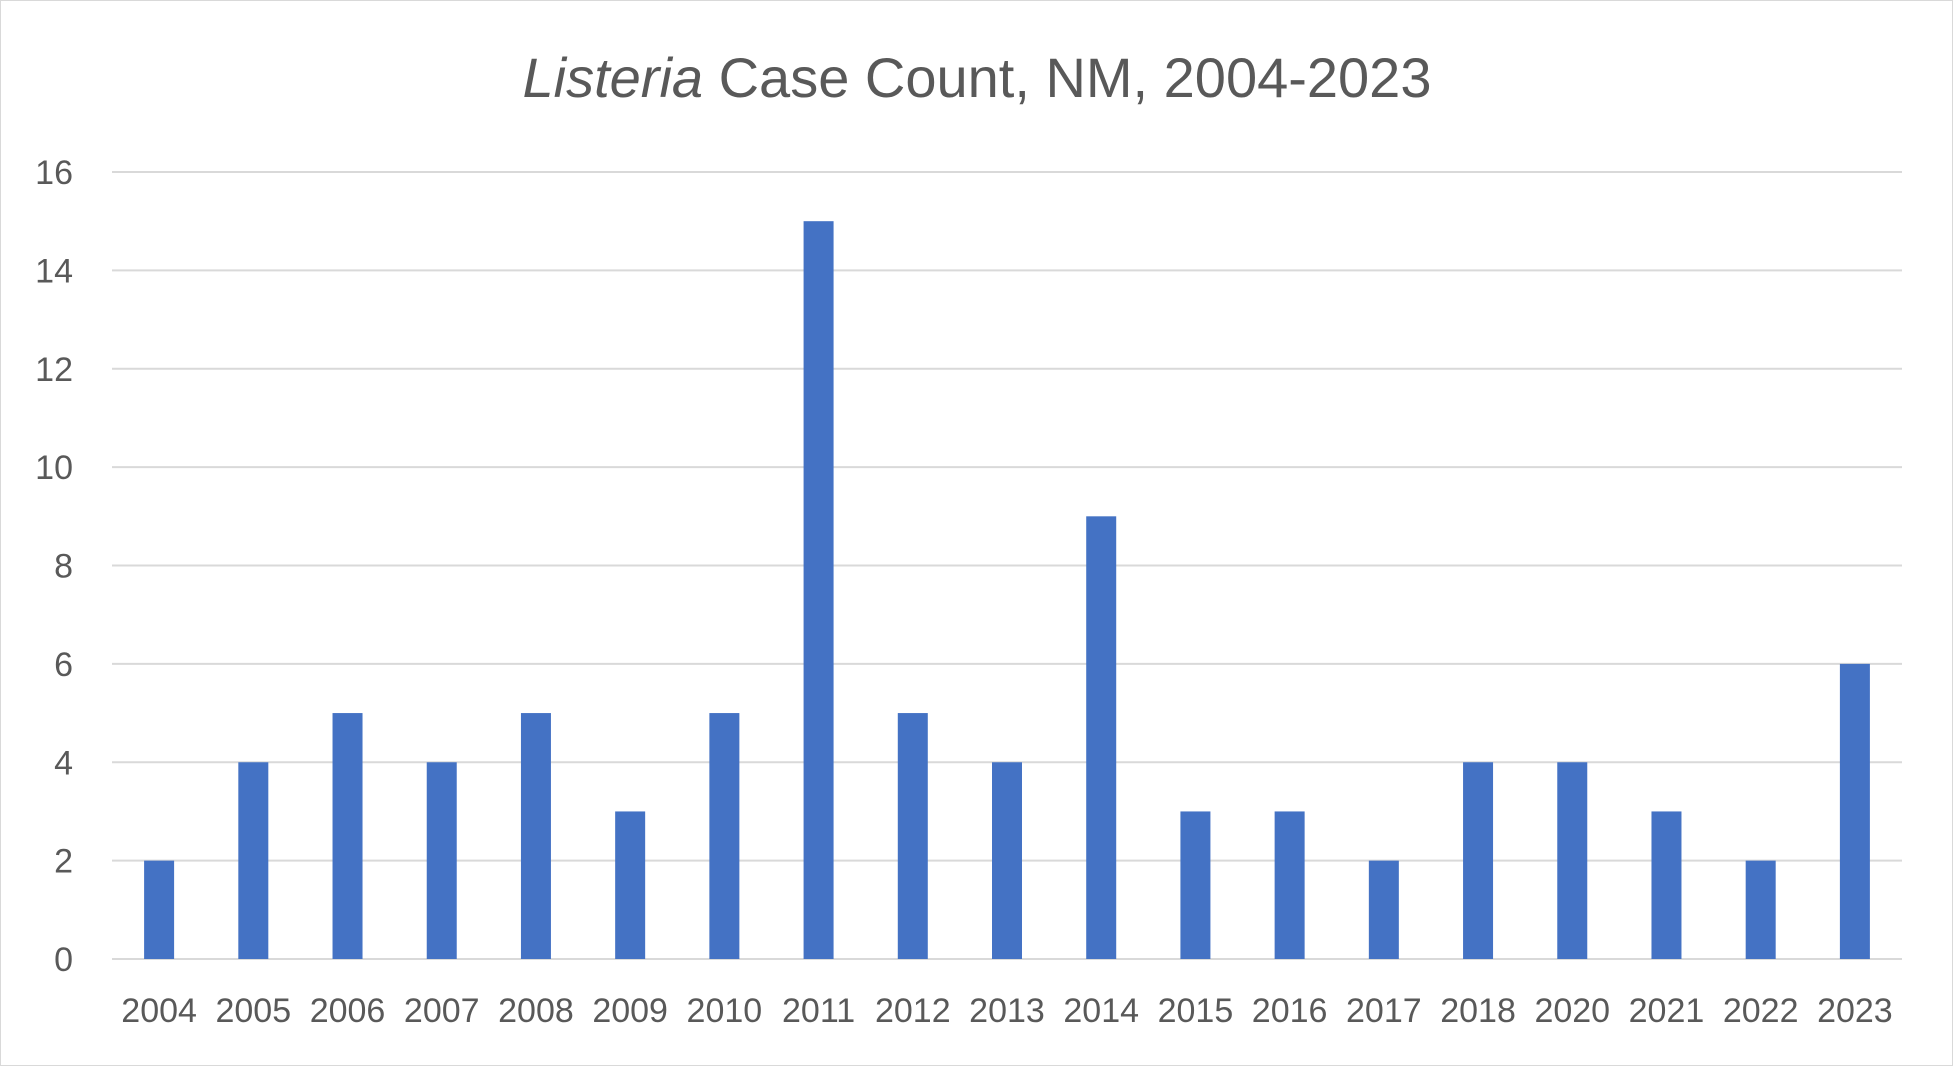 Image resolution: width=1953 pixels, height=1067 pixels. Describe the element at coordinates (535, 836) in the screenshot. I see `bar-2008` at that location.